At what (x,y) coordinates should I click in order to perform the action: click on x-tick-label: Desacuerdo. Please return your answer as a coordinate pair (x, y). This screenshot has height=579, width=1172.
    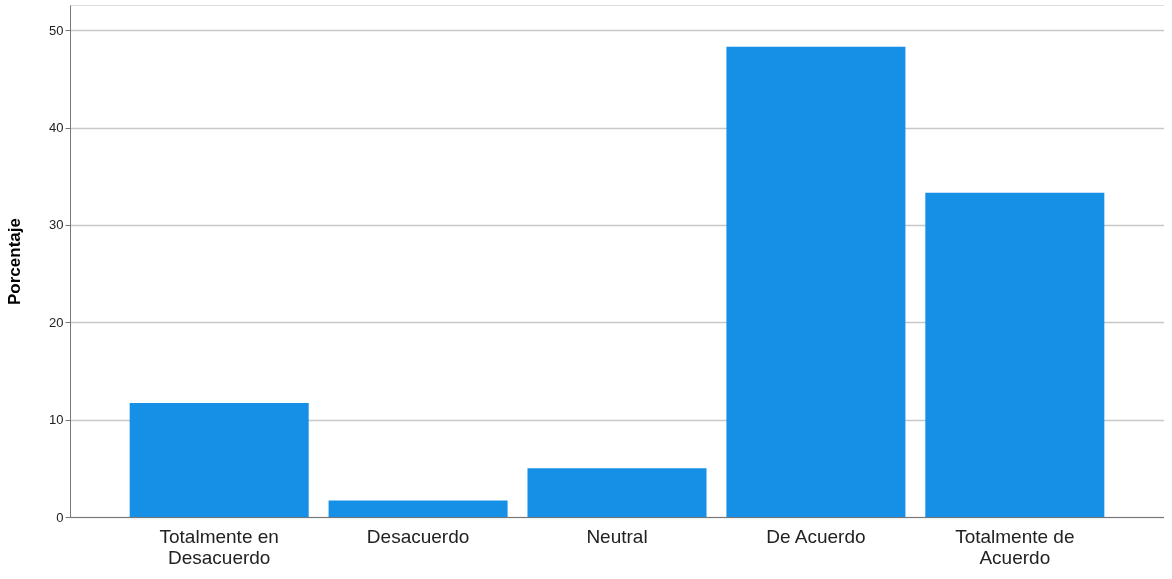
    Looking at the image, I should click on (418, 536).